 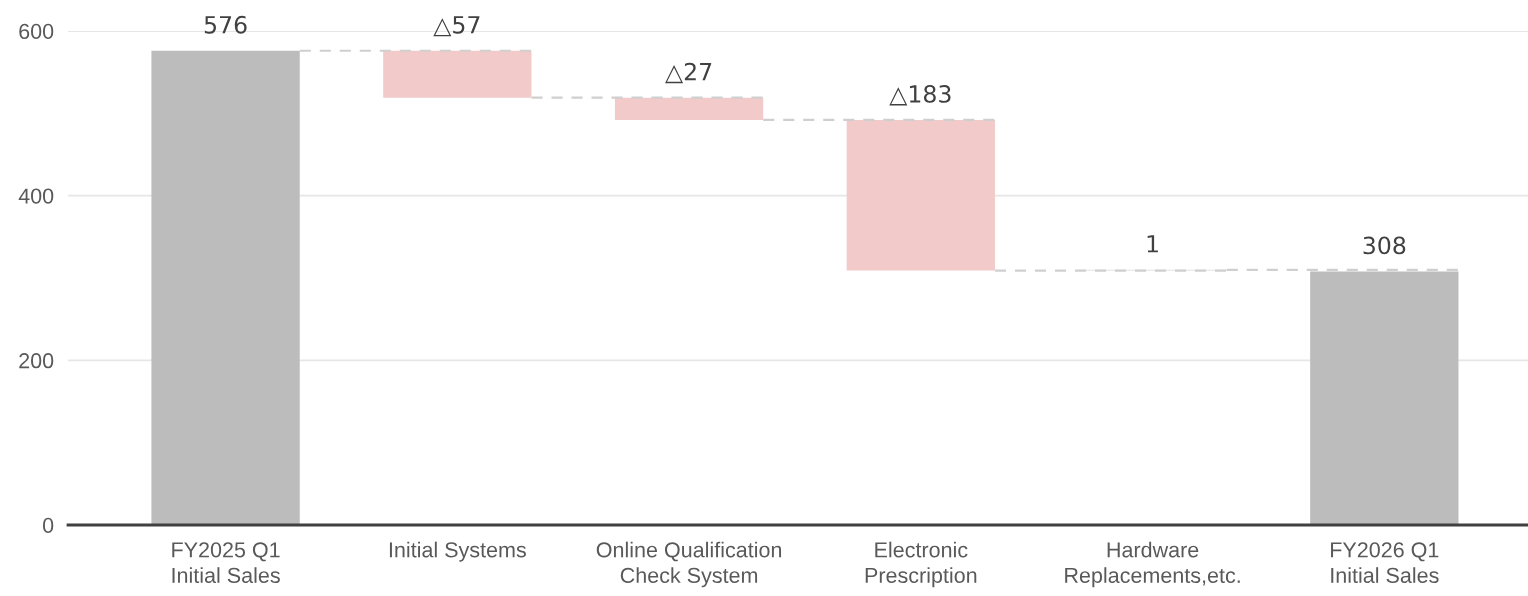 What do you see at coordinates (36, 361) in the screenshot?
I see `y-tick-label: 200` at bounding box center [36, 361].